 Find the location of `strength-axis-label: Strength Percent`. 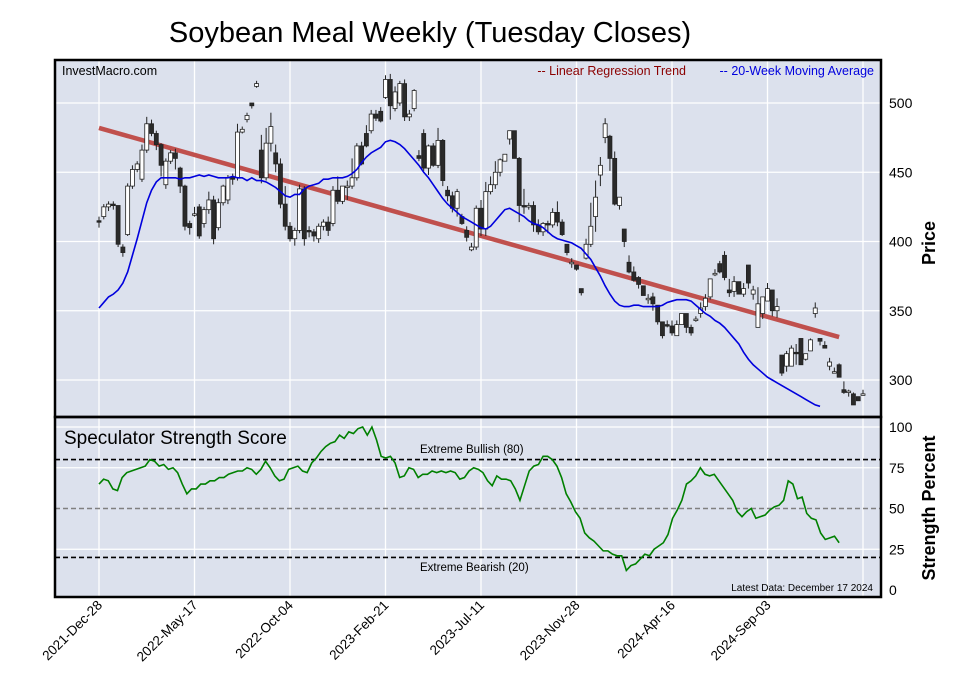

strength-axis-label: Strength Percent is located at coordinates (929, 507).